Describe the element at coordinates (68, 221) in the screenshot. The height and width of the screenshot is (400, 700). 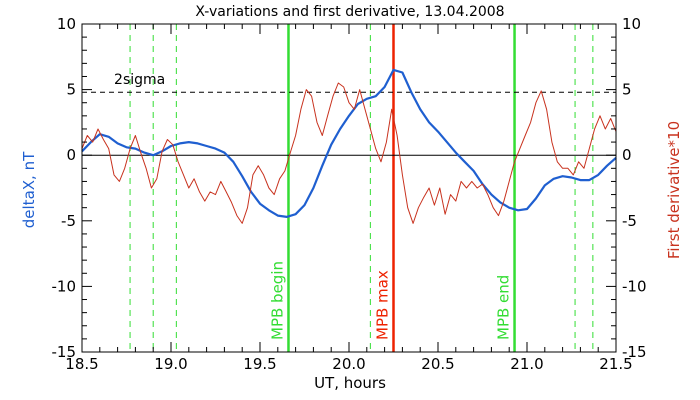
I see `y-tick-label-left: -5` at that location.